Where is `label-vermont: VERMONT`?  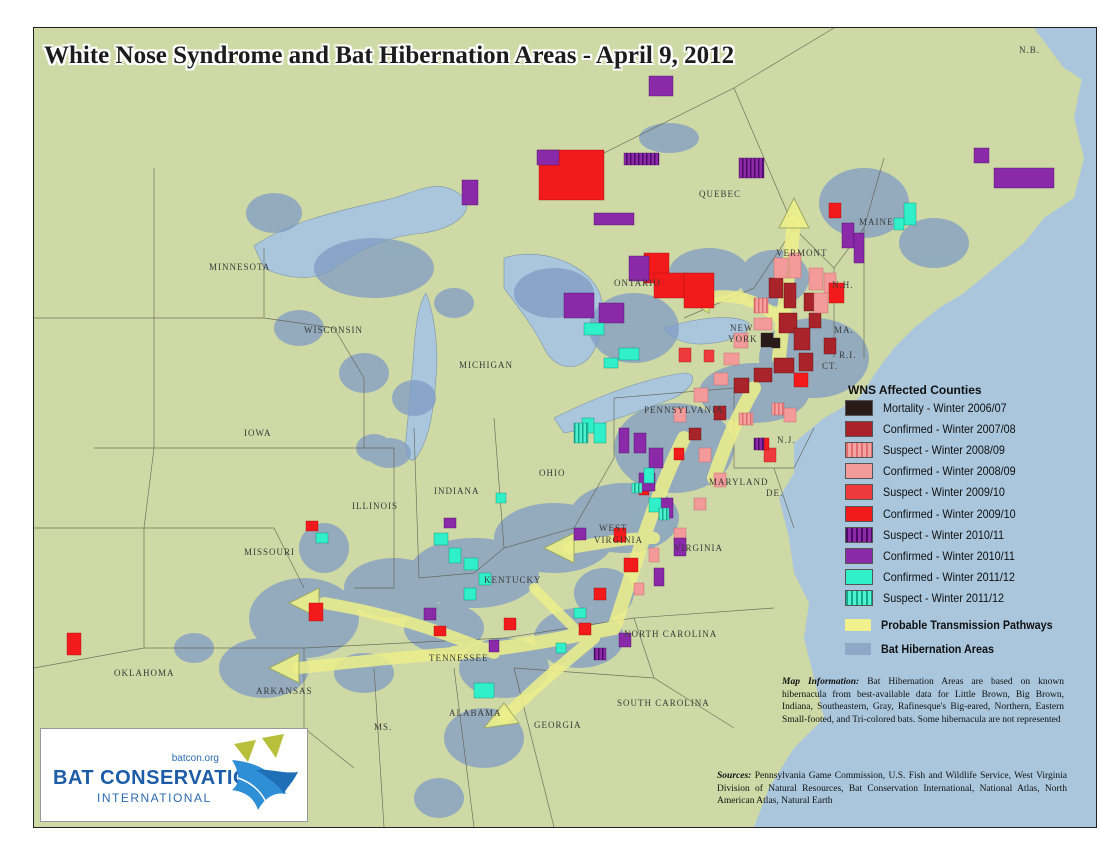
label-vermont: VERMONT is located at coordinates (802, 253).